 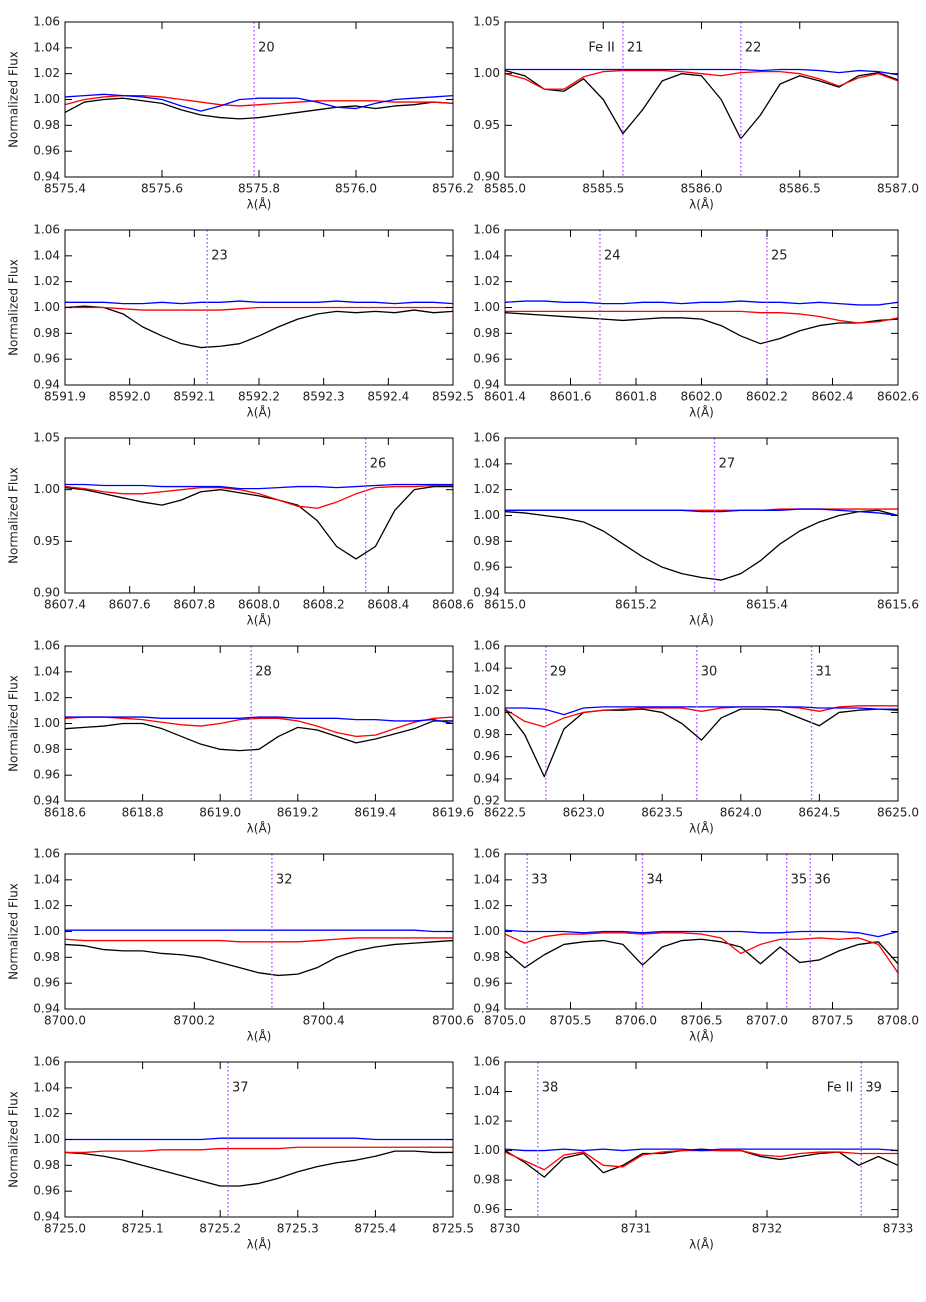 I want to click on line-label: 36, so click(x=822, y=880).